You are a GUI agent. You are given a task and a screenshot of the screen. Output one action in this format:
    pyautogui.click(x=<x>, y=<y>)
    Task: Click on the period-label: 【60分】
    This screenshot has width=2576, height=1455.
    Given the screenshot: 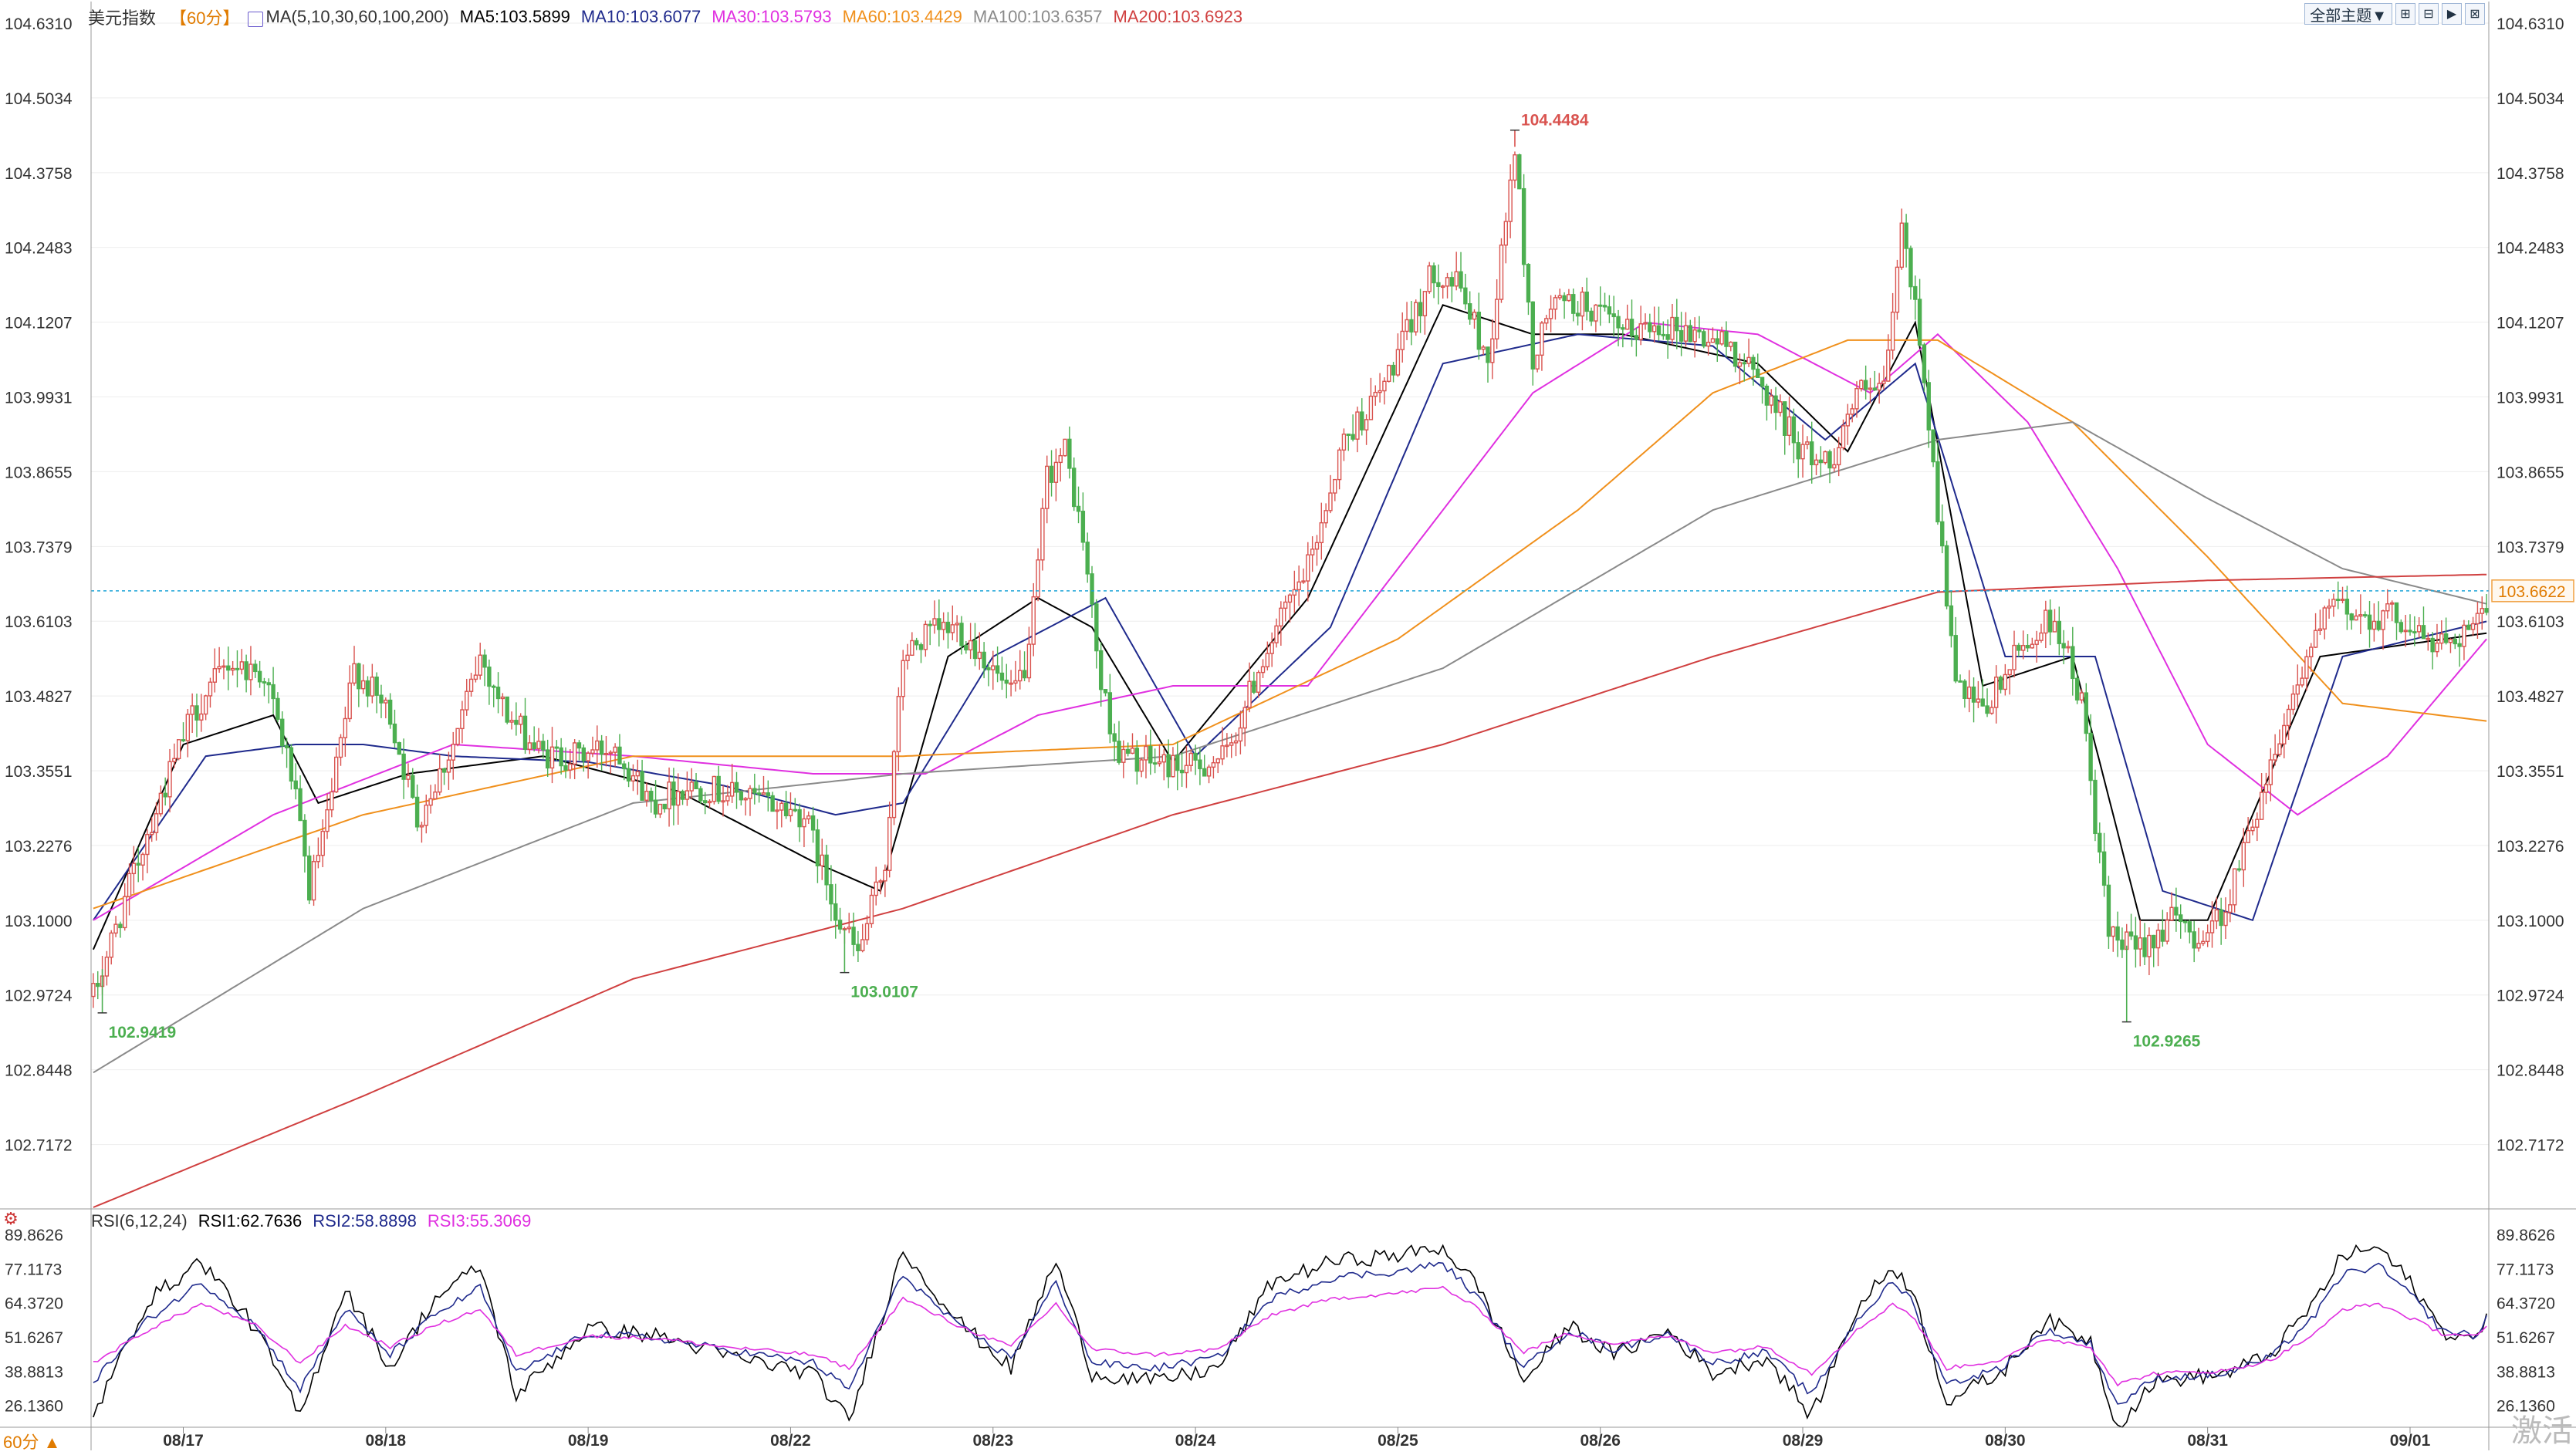 What is the action you would take?
    pyautogui.click(x=205, y=18)
    